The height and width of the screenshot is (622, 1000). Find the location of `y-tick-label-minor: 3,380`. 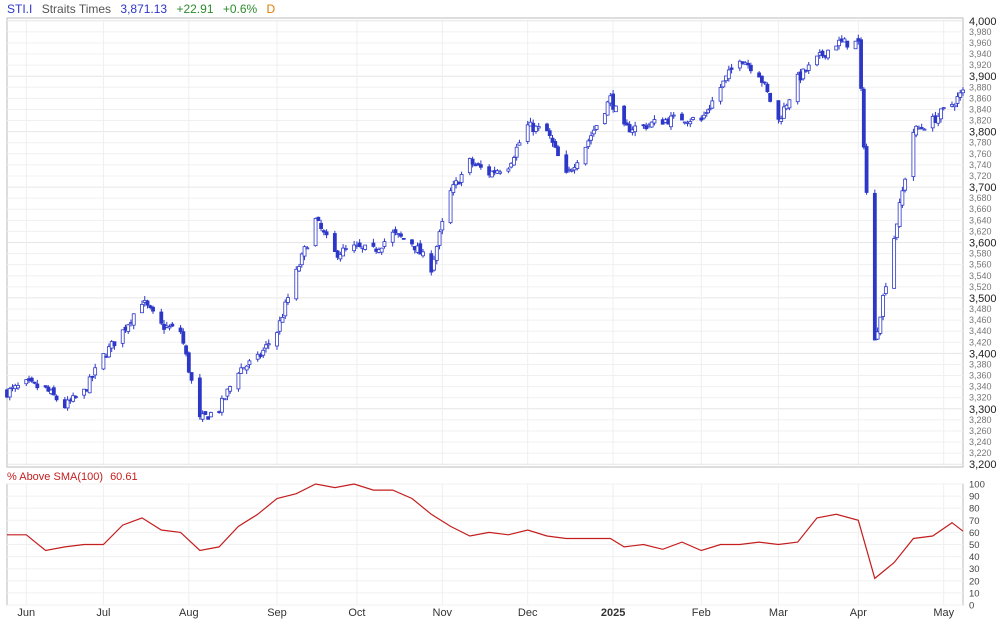

y-tick-label-minor: 3,380 is located at coordinates (980, 364).